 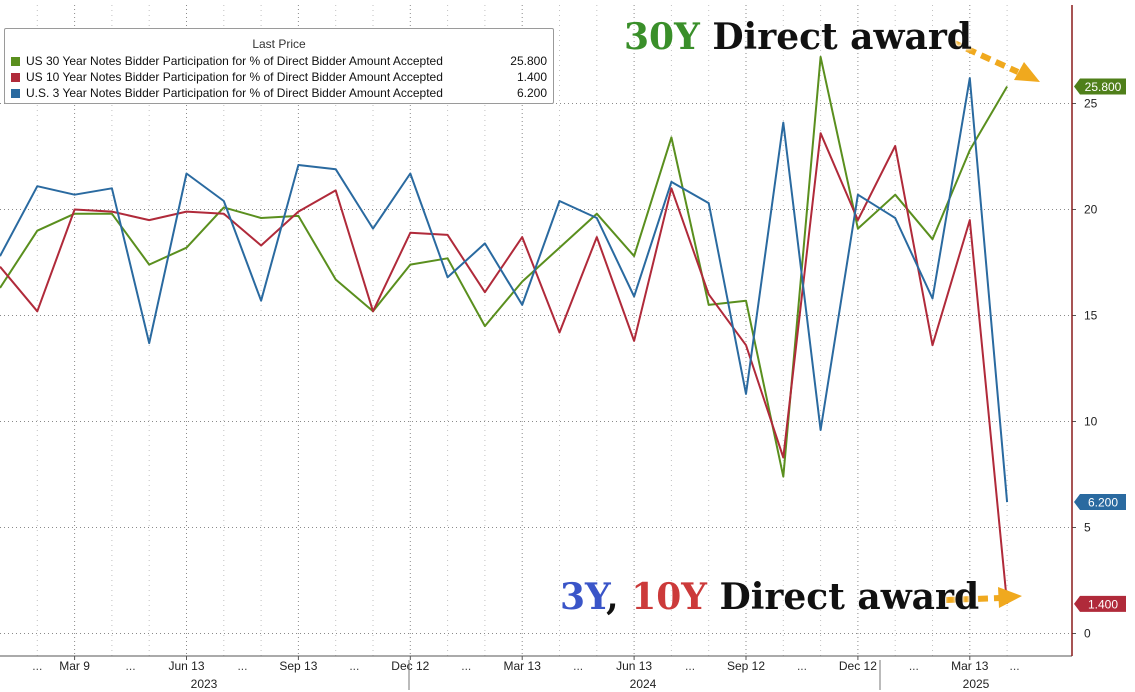 What do you see at coordinates (992, 323) in the screenshot?
I see `annotation-arrows` at bounding box center [992, 323].